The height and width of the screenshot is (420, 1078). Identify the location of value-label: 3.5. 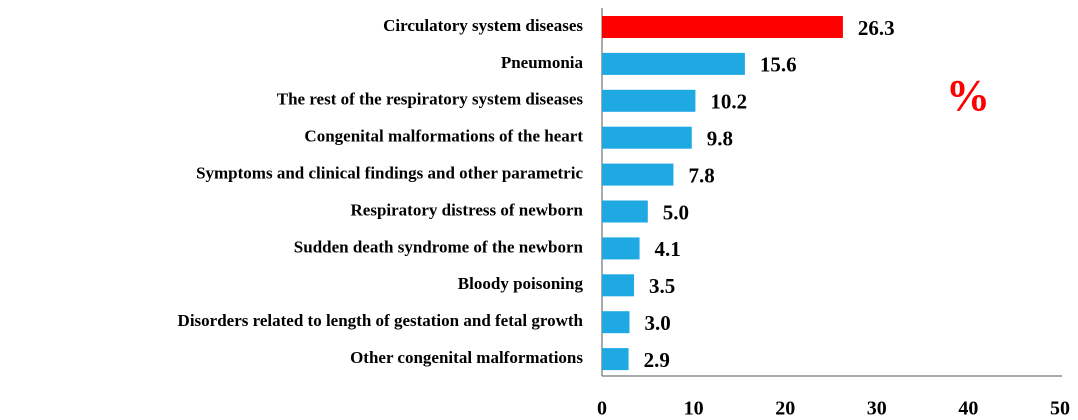
(662, 286).